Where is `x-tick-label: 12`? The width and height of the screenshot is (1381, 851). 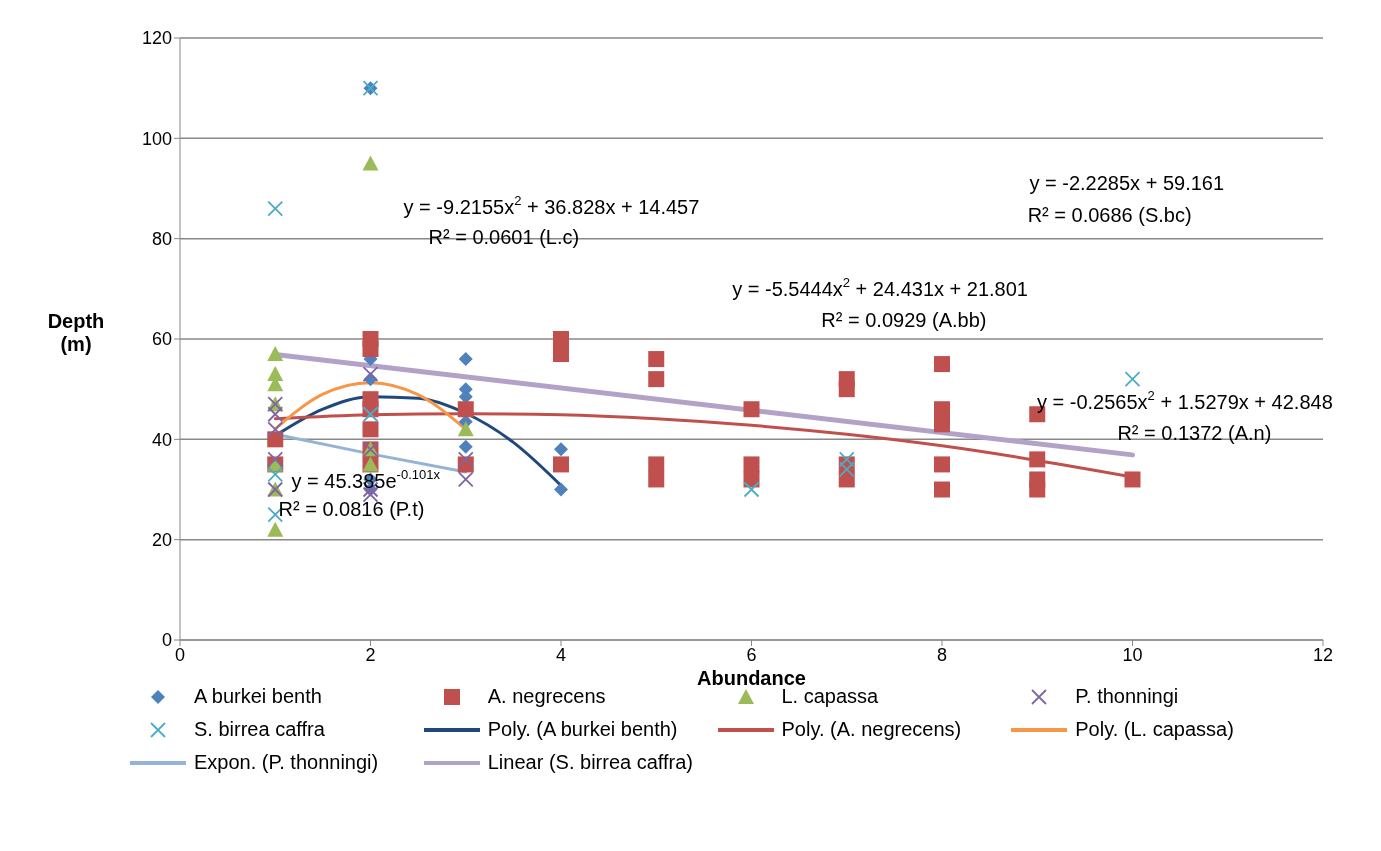
x-tick-label: 12 is located at coordinates (1323, 654).